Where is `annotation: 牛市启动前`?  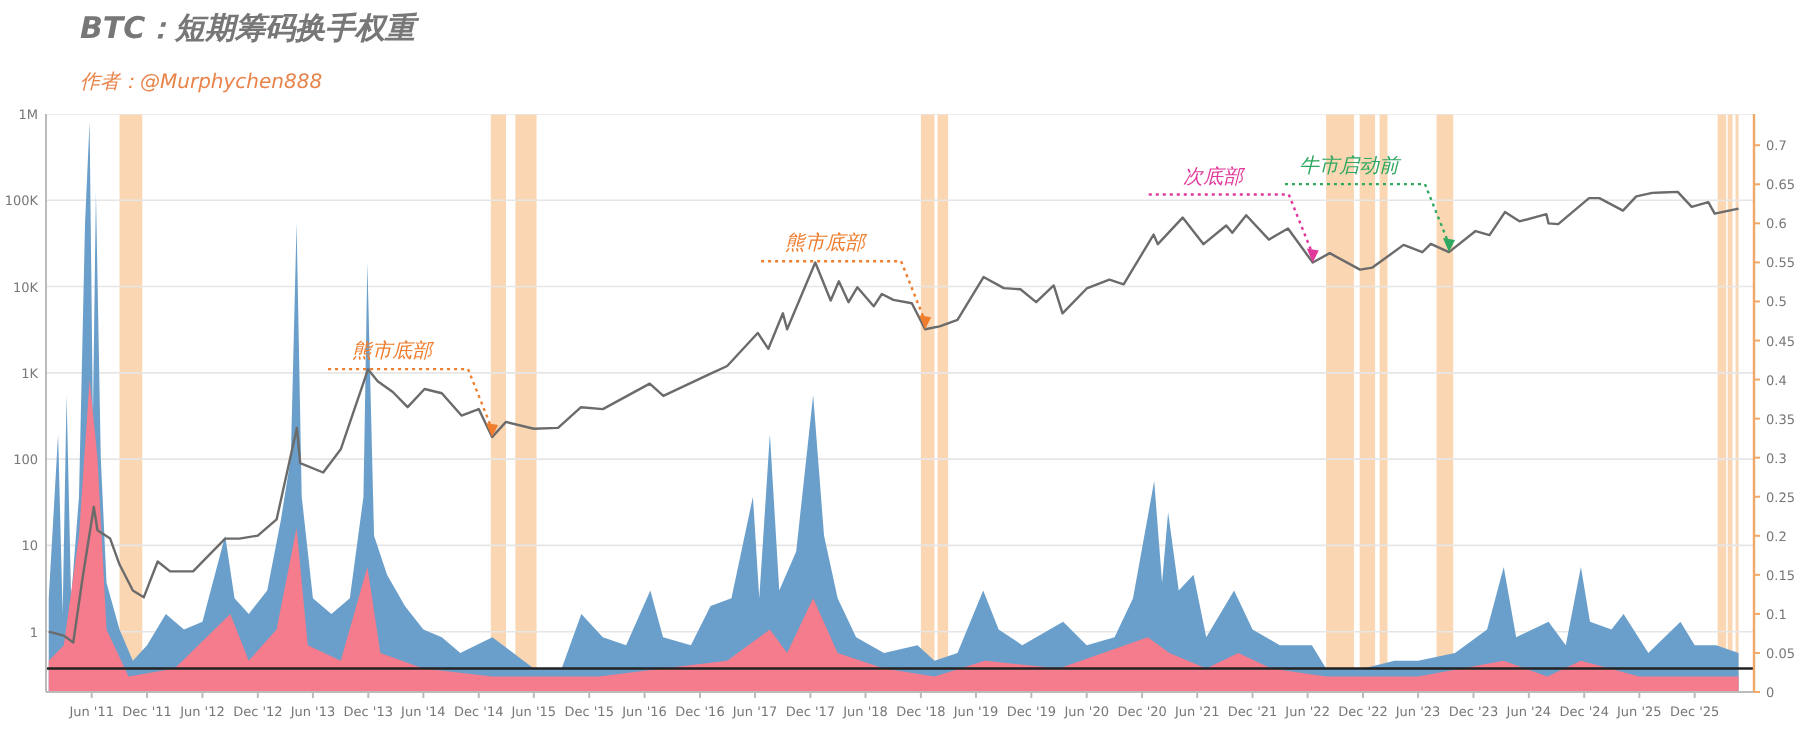
annotation: 牛市启动前 is located at coordinates (1350, 166).